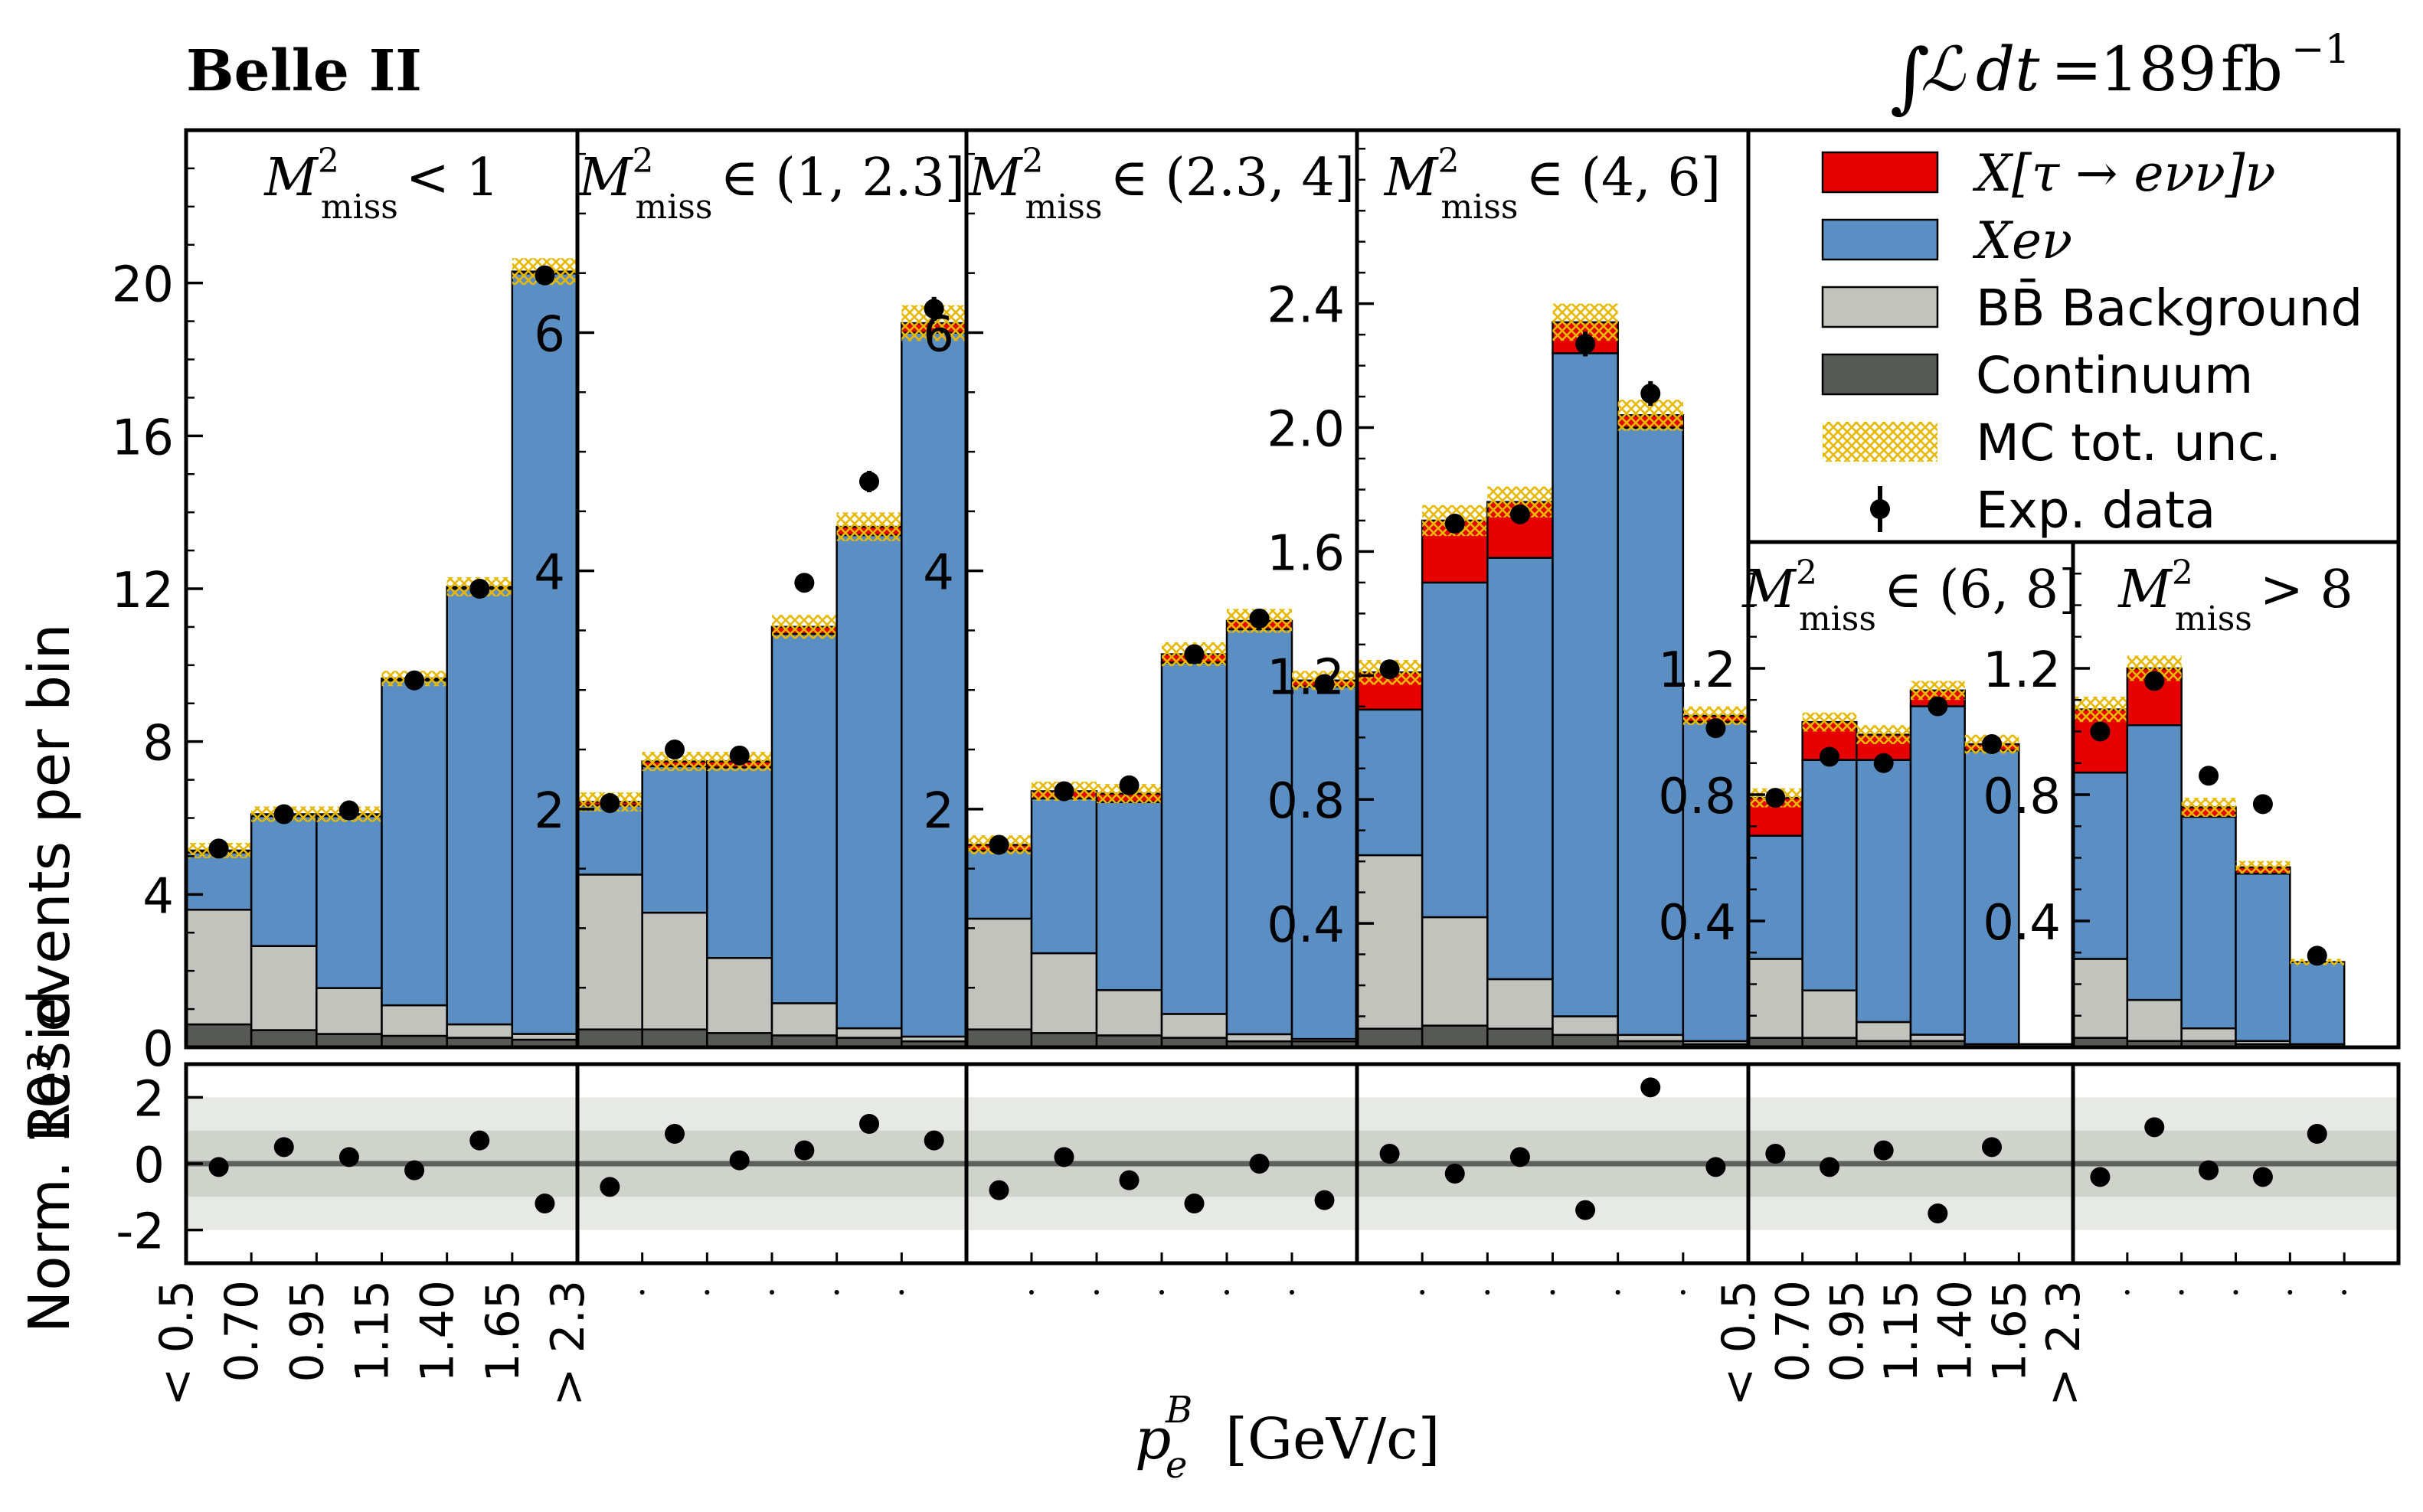 This screenshot has width=2423, height=1512. I want to click on x-label-superscript: B, so click(1178, 1410).